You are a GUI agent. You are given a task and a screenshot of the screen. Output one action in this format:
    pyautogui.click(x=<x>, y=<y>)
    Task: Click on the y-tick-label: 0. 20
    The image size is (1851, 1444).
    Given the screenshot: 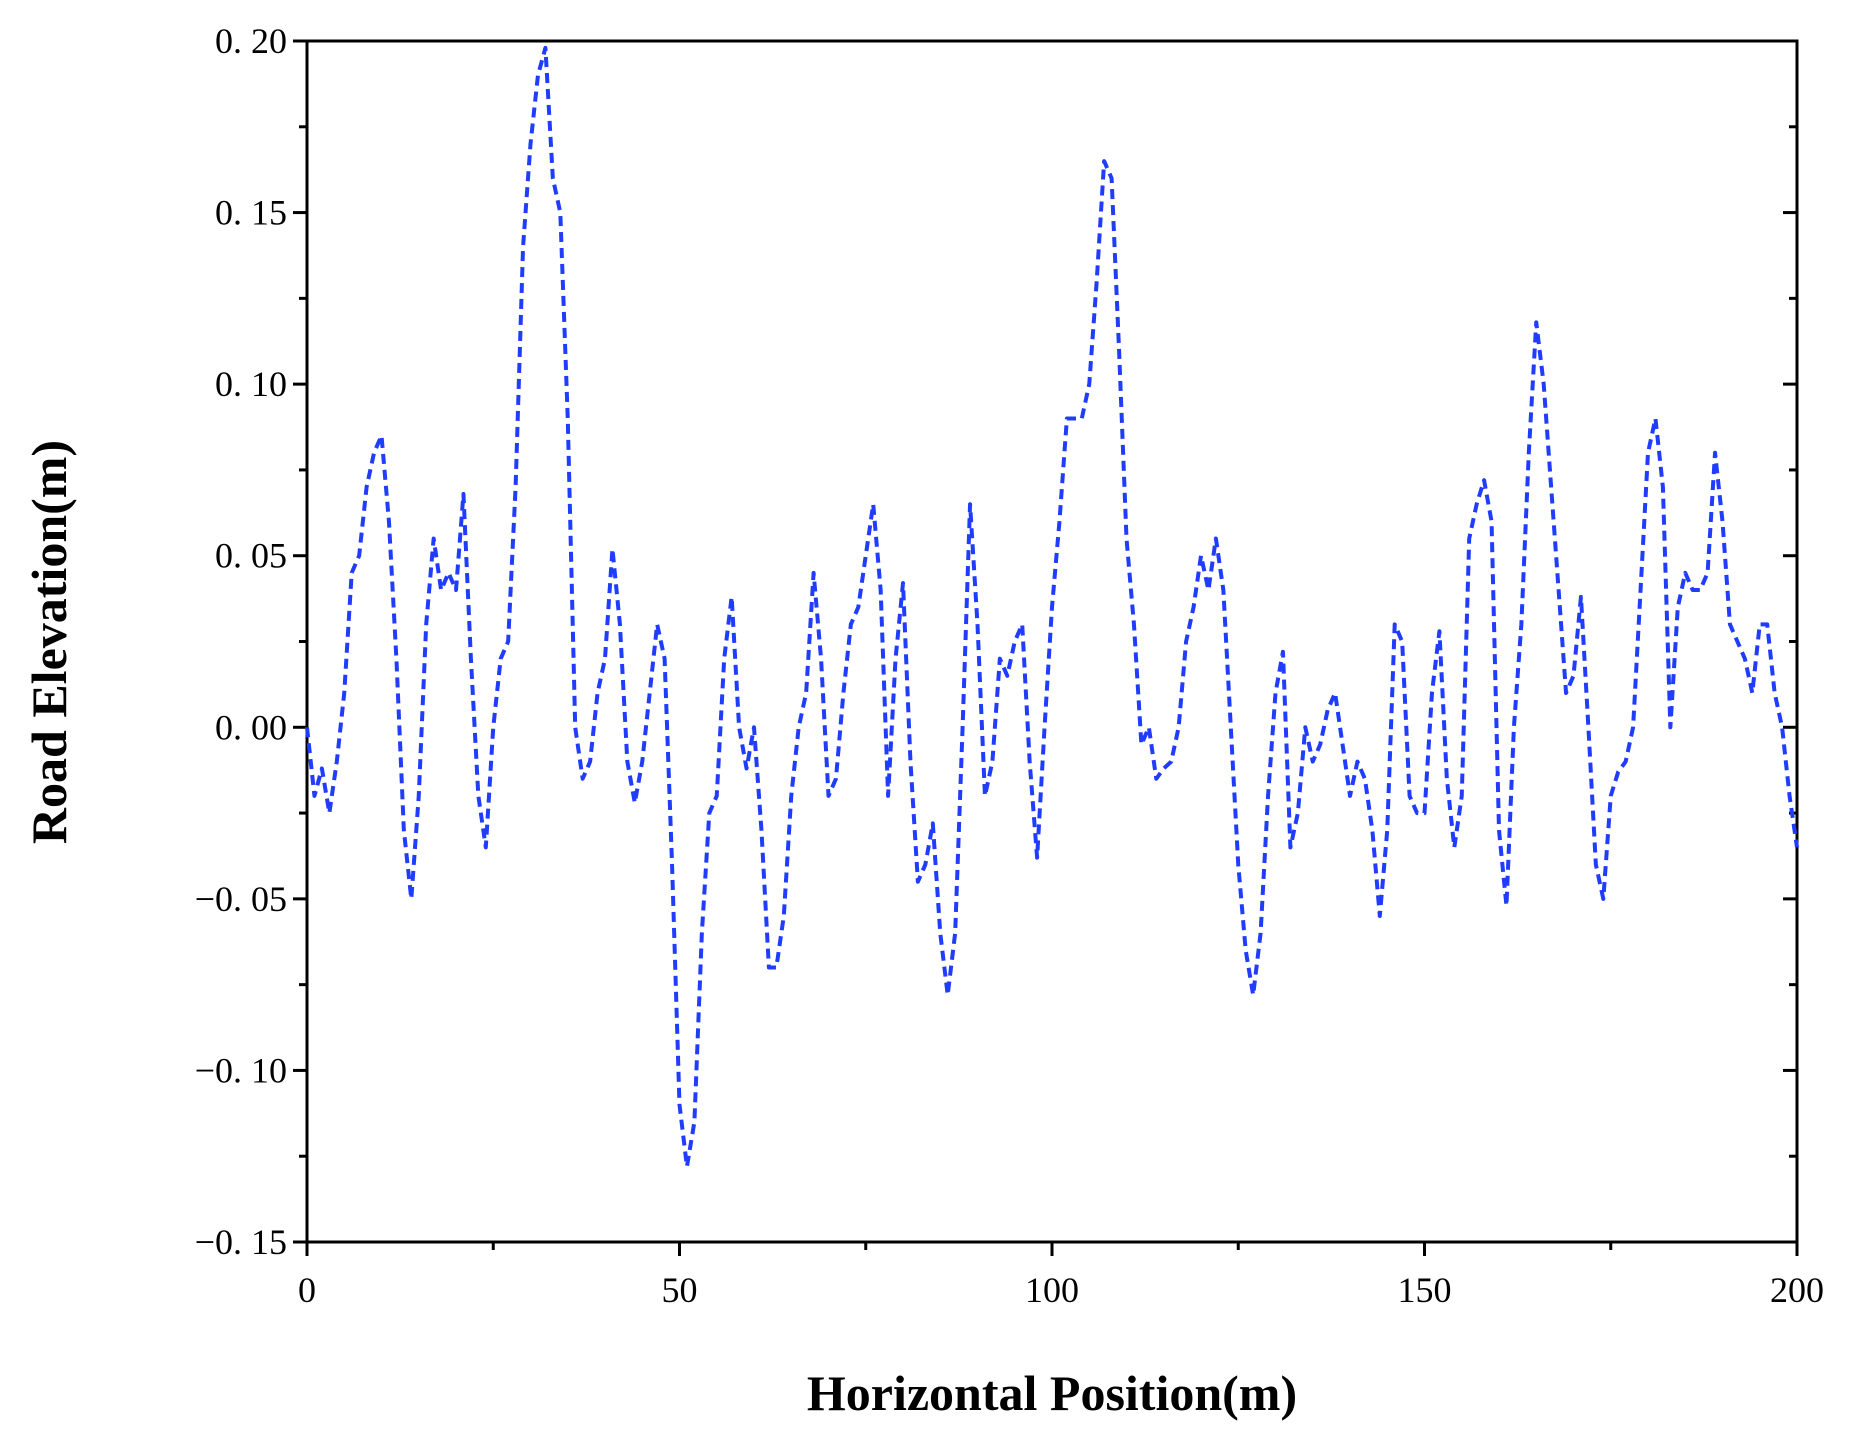 What is the action you would take?
    pyautogui.click(x=251, y=41)
    